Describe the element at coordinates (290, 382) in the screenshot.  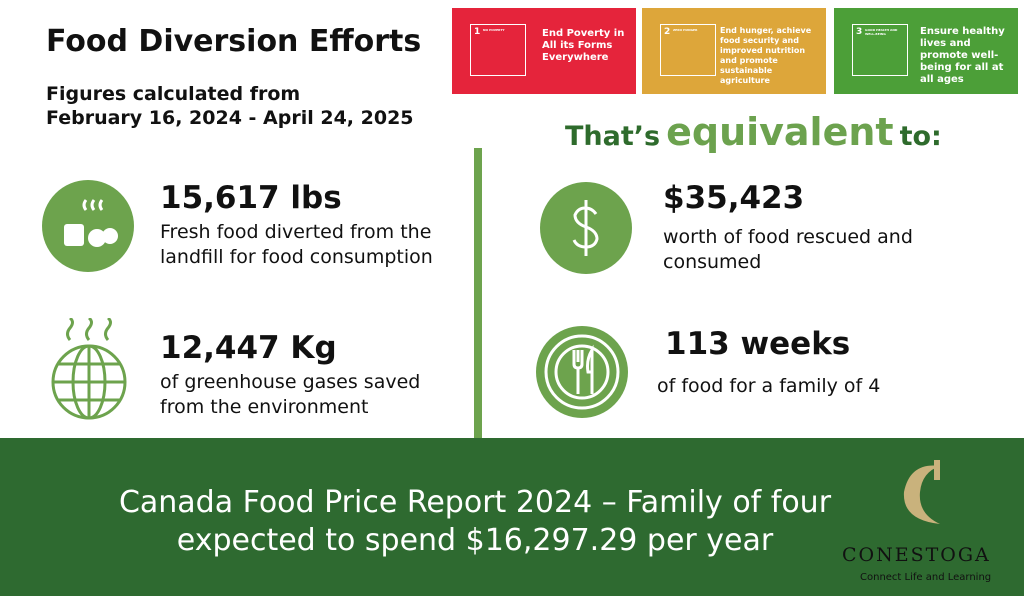
I see `desc-line: of greenhouse gases saved` at that location.